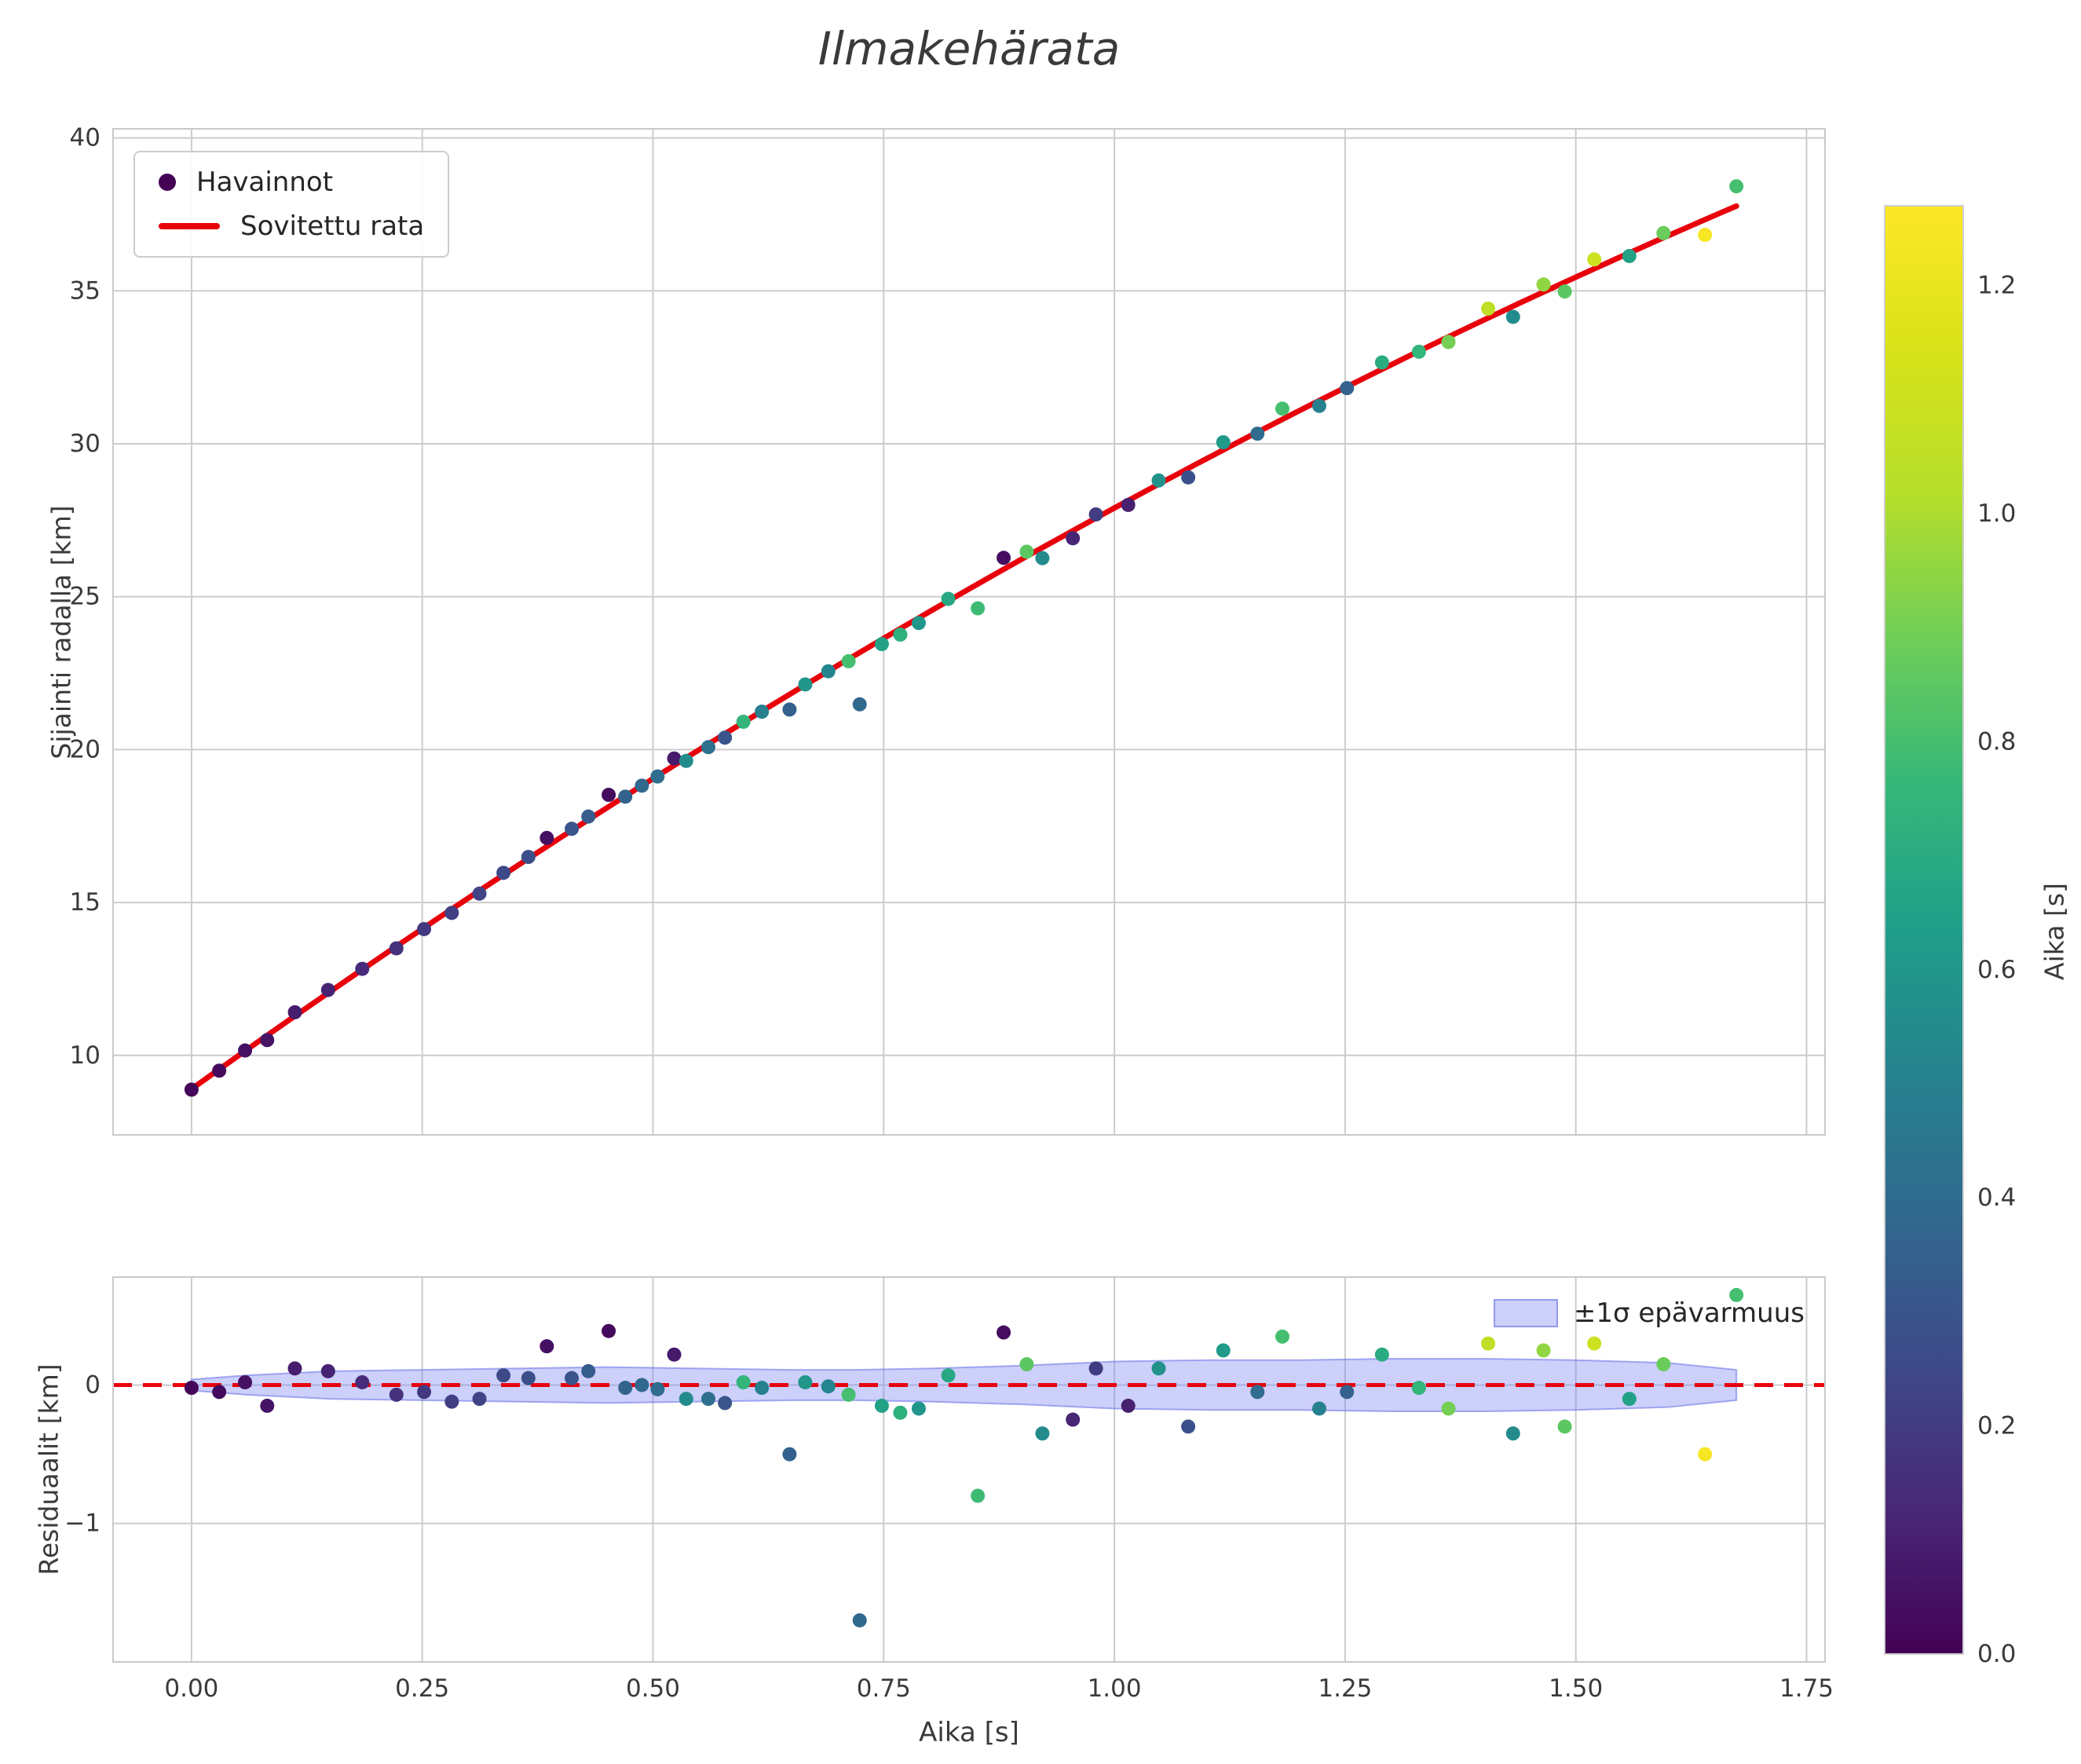 This screenshot has height=1764, width=2081. I want to click on trajectory-legend: Havainnot Sovitettu rata, so click(291, 205).